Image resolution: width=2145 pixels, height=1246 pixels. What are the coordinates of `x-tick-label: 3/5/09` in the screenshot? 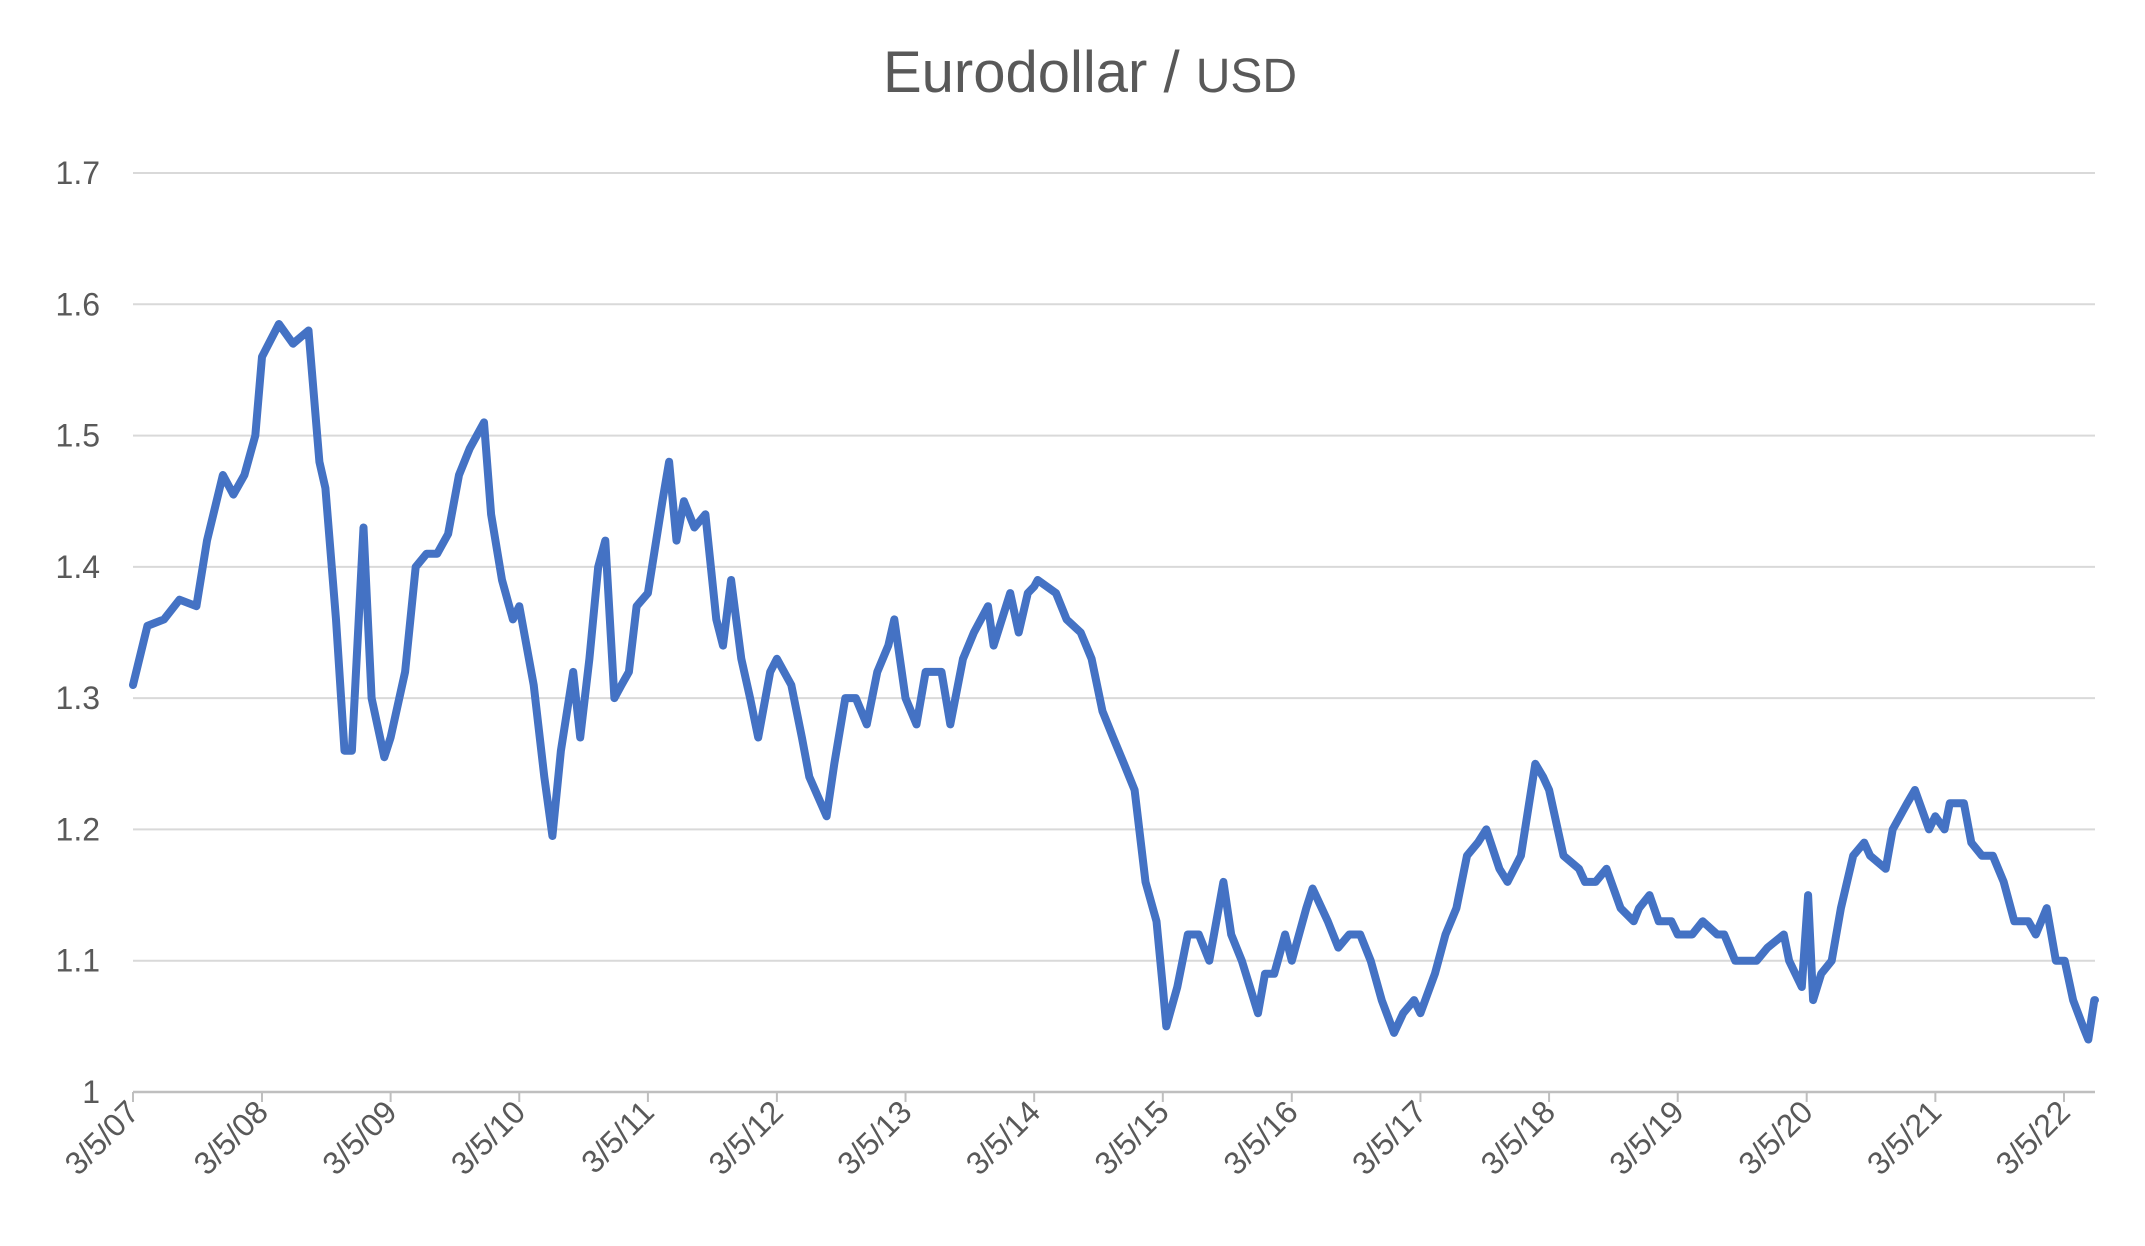 It's located at (359, 1137).